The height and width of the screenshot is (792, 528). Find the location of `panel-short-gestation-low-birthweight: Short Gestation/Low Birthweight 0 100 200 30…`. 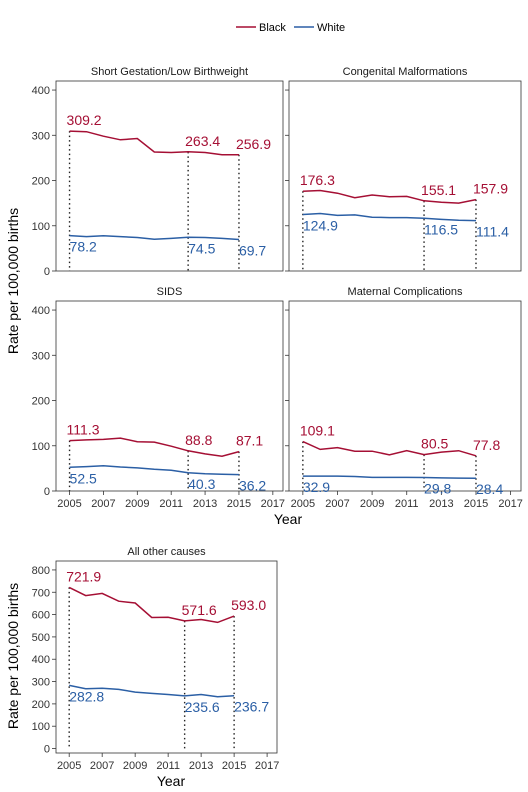

panel-short-gestation-low-birthweight: Short Gestation/Low Birthweight 0 100 200 30… is located at coordinates (158, 172).